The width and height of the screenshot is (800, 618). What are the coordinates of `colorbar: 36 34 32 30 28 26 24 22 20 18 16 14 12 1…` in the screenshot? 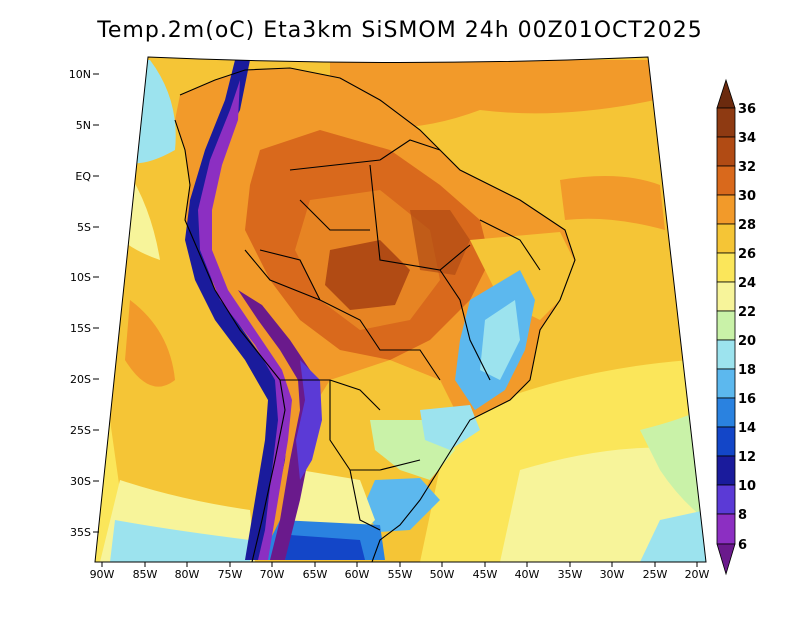 It's located at (736, 327).